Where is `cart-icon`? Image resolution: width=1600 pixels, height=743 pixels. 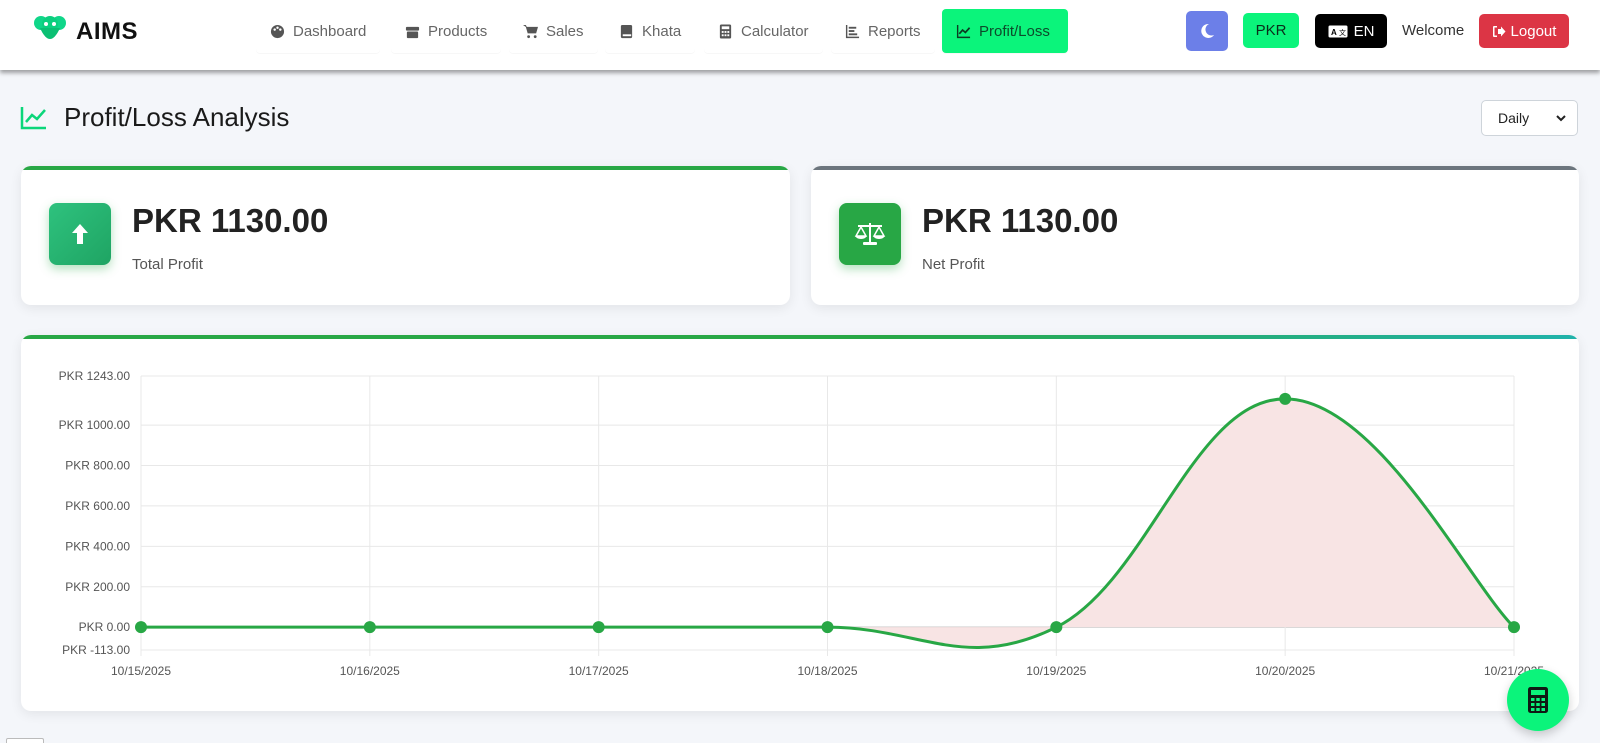 cart-icon is located at coordinates (530, 31).